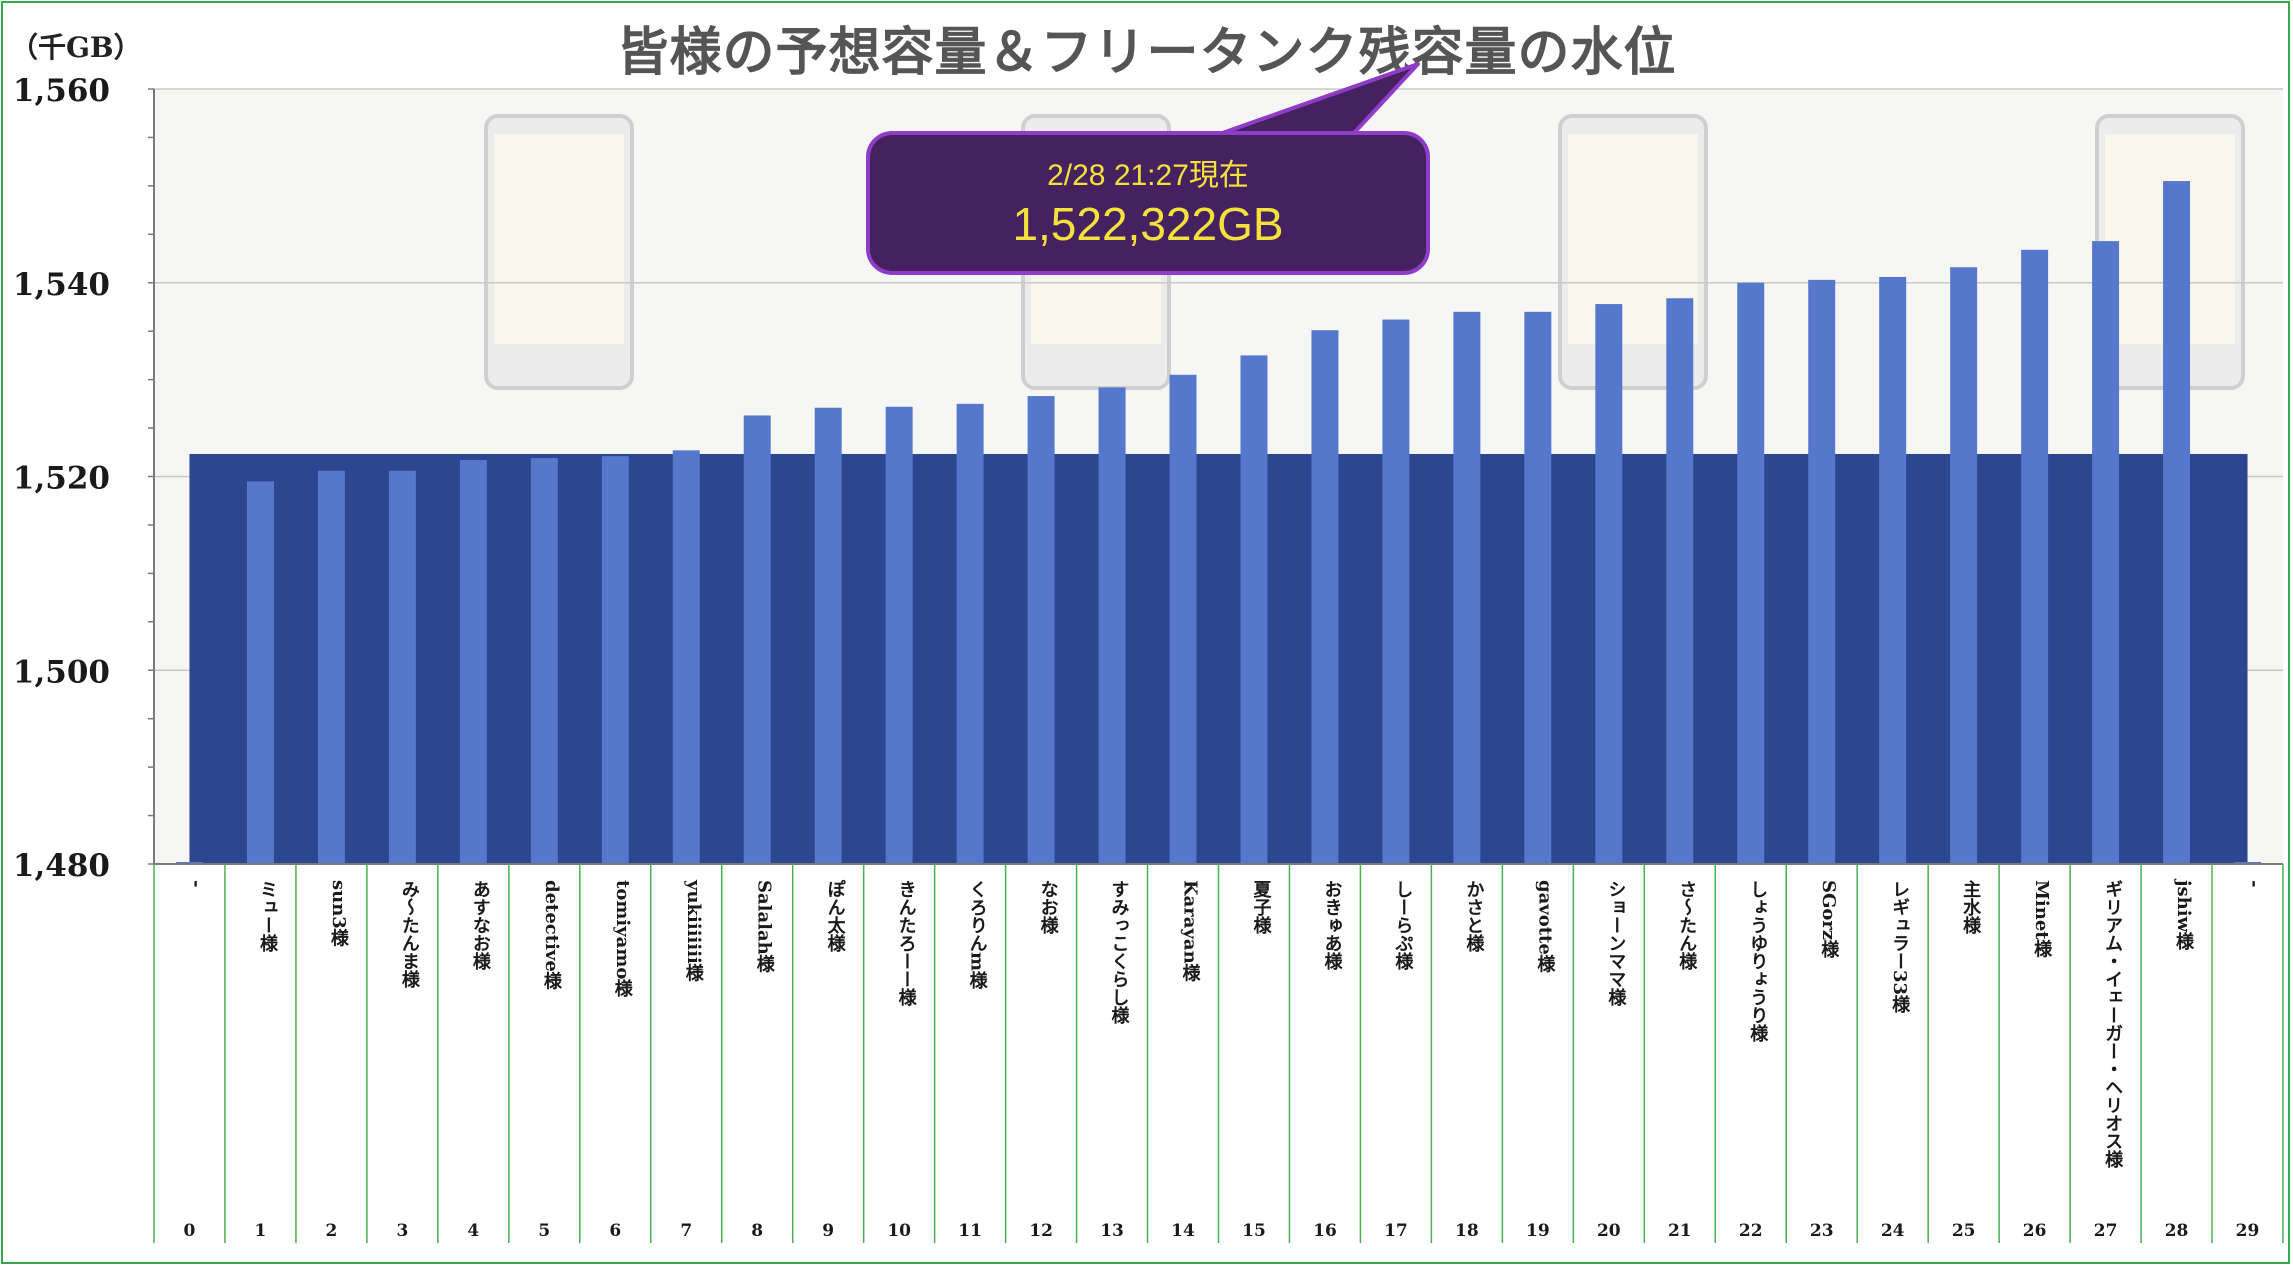 The height and width of the screenshot is (1267, 2293). What do you see at coordinates (1544, 927) in the screenshot?
I see `category-label: gavotte様` at bounding box center [1544, 927].